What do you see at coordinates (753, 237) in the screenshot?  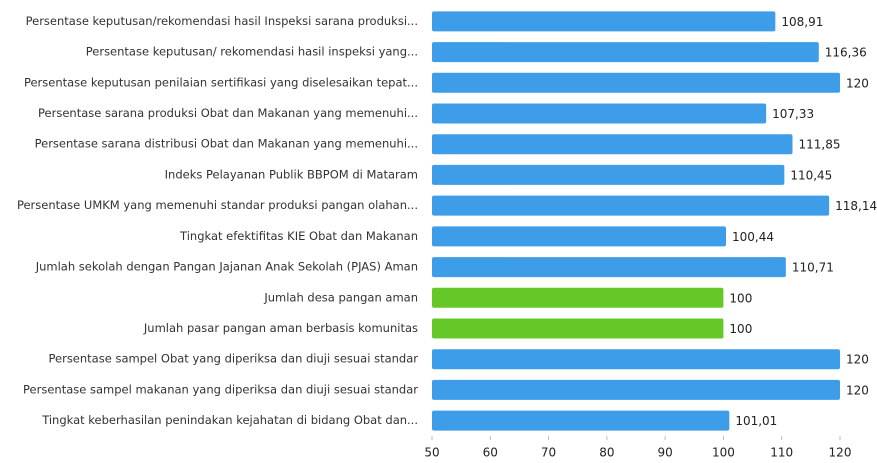 I see `value-label: 100,44` at bounding box center [753, 237].